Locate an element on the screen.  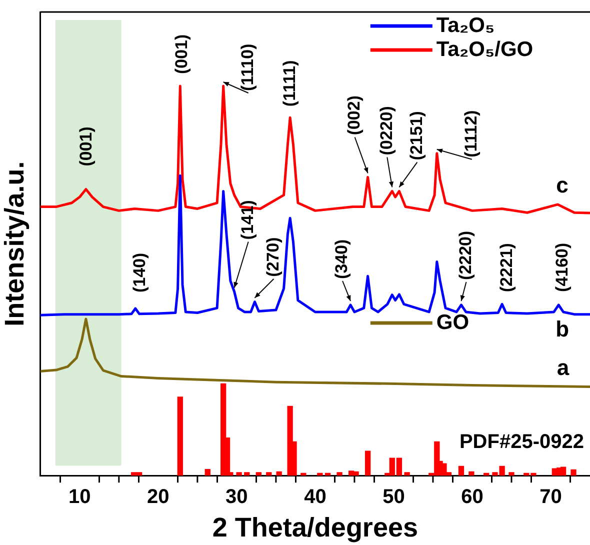
x-tick-label: 40 is located at coordinates (315, 497).